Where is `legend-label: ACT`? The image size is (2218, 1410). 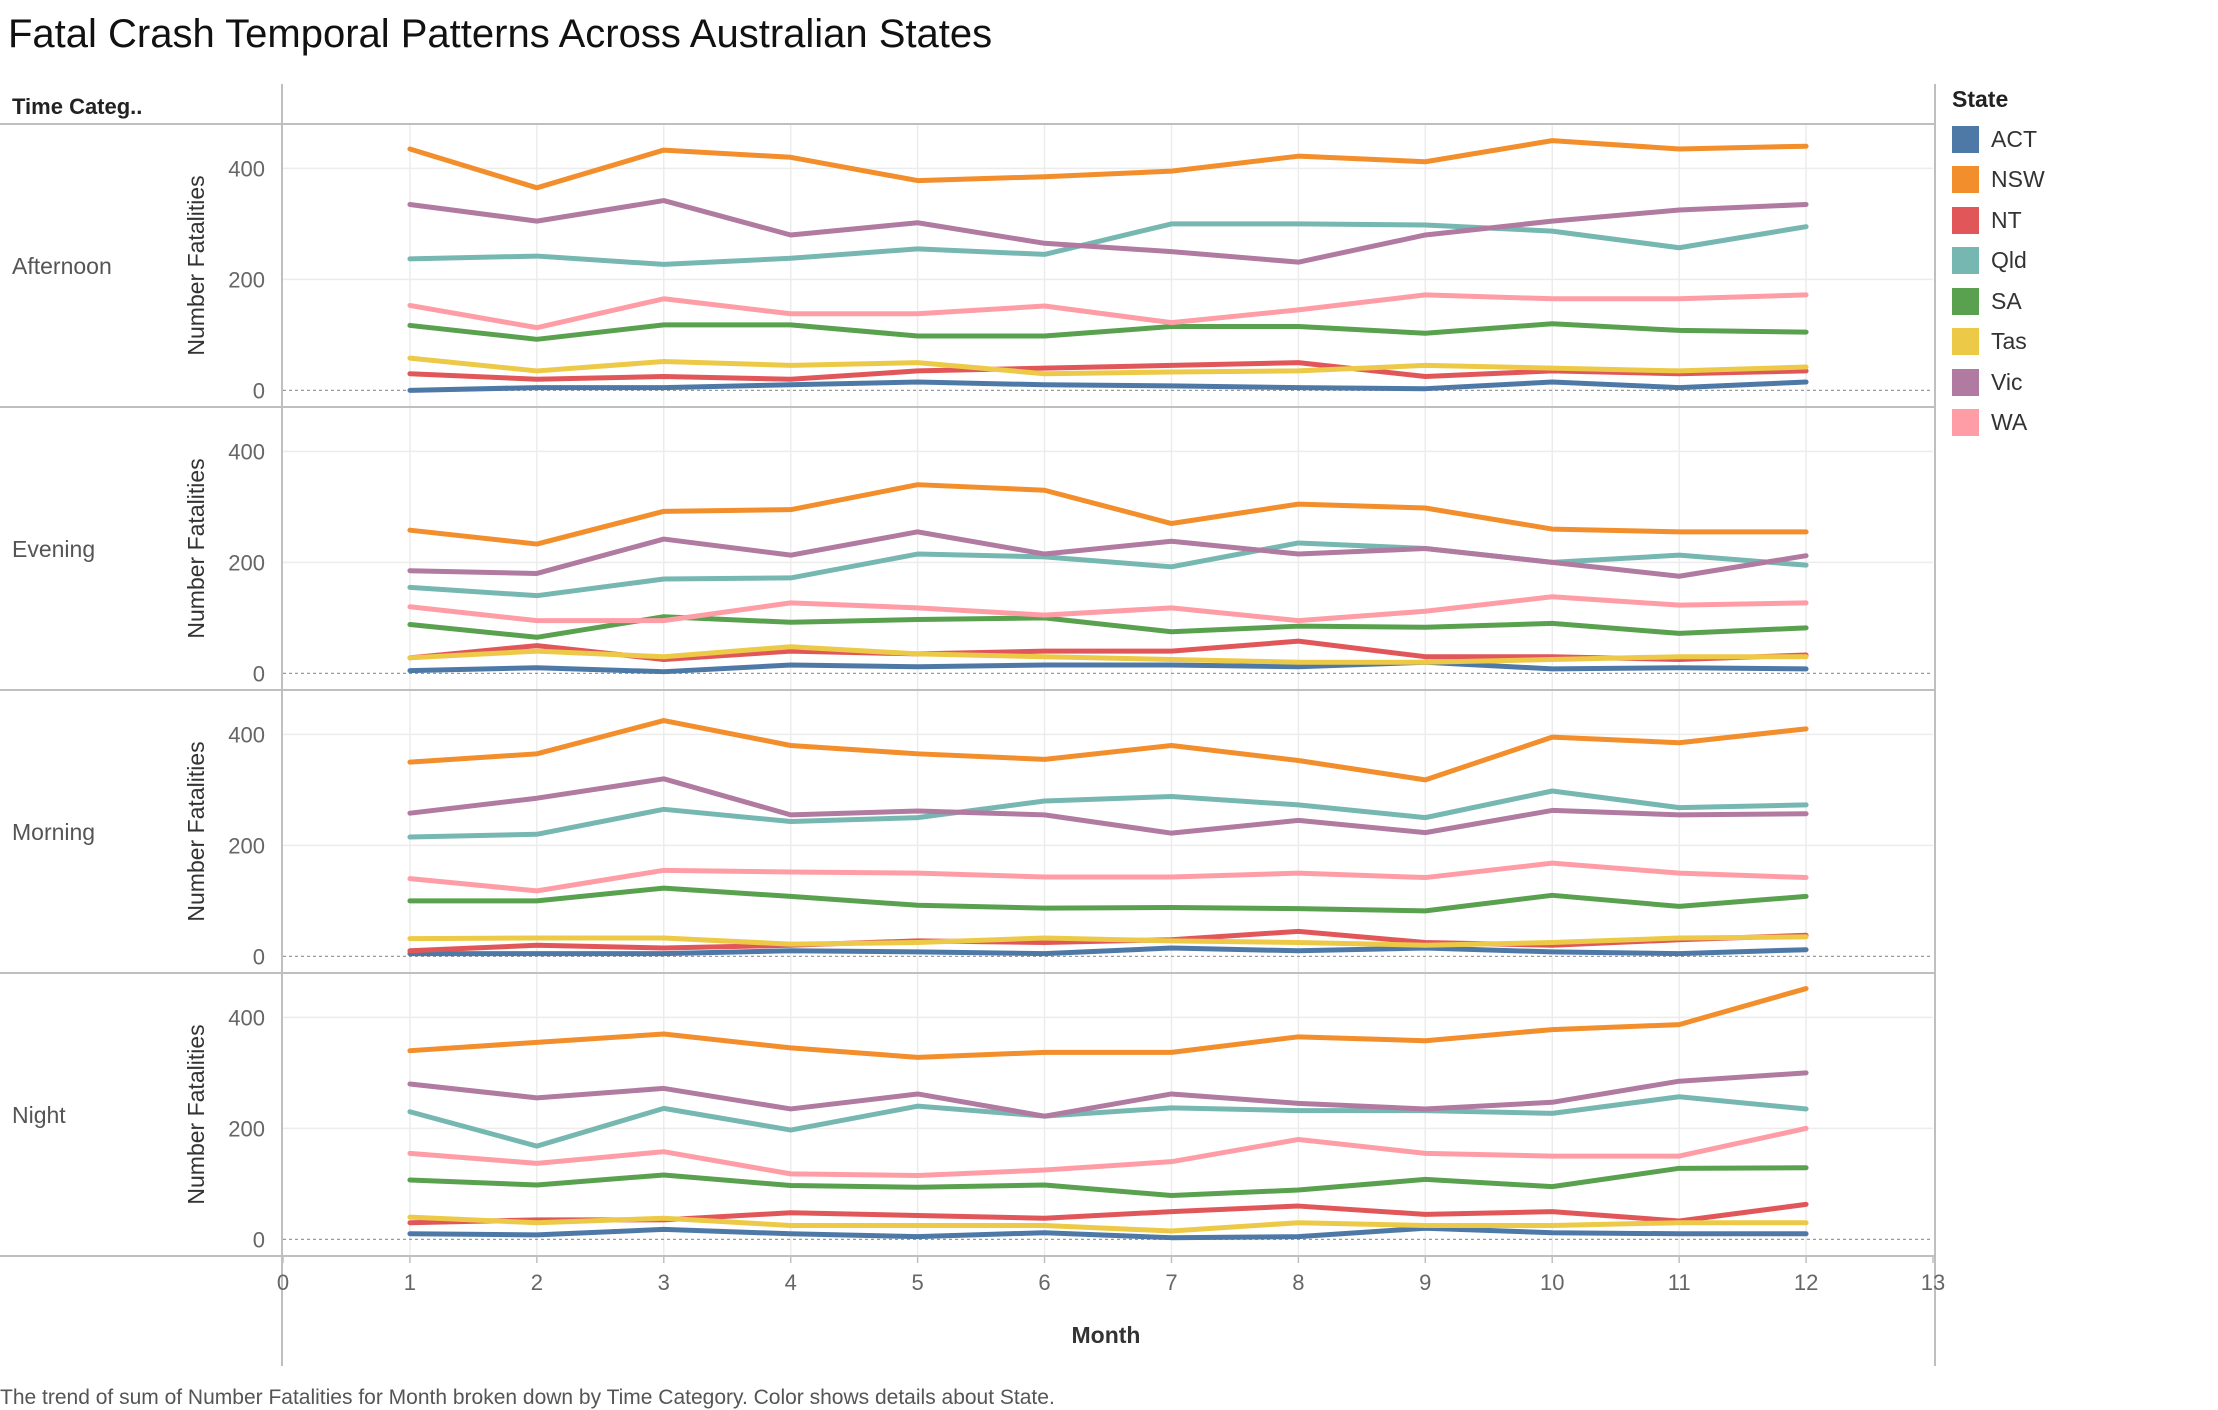
legend-label: ACT is located at coordinates (2014, 138).